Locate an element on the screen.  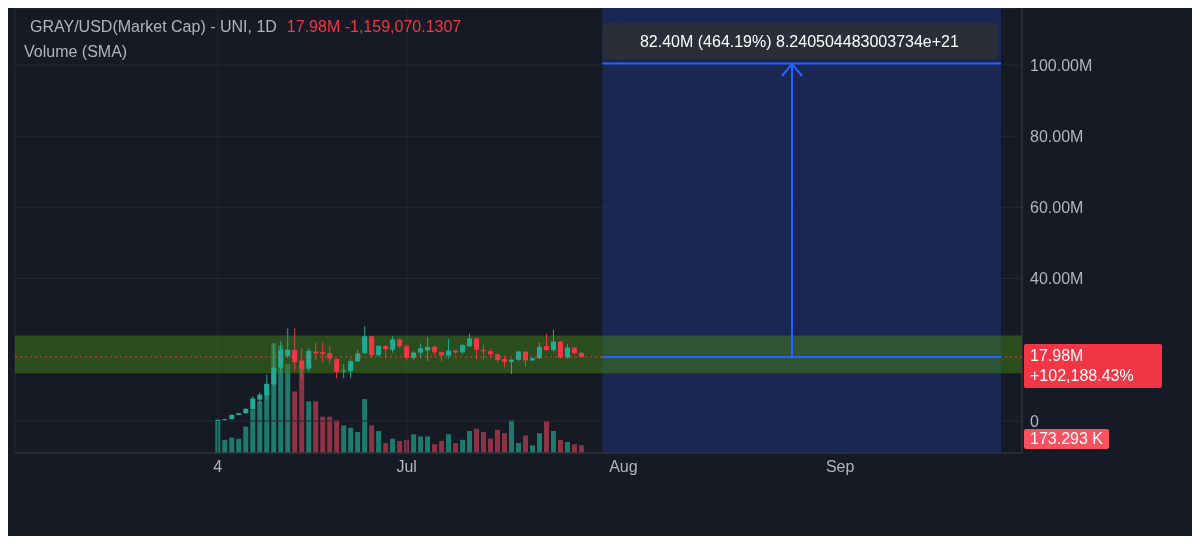
chart-title: Volume (SMA) is located at coordinates (76, 52).